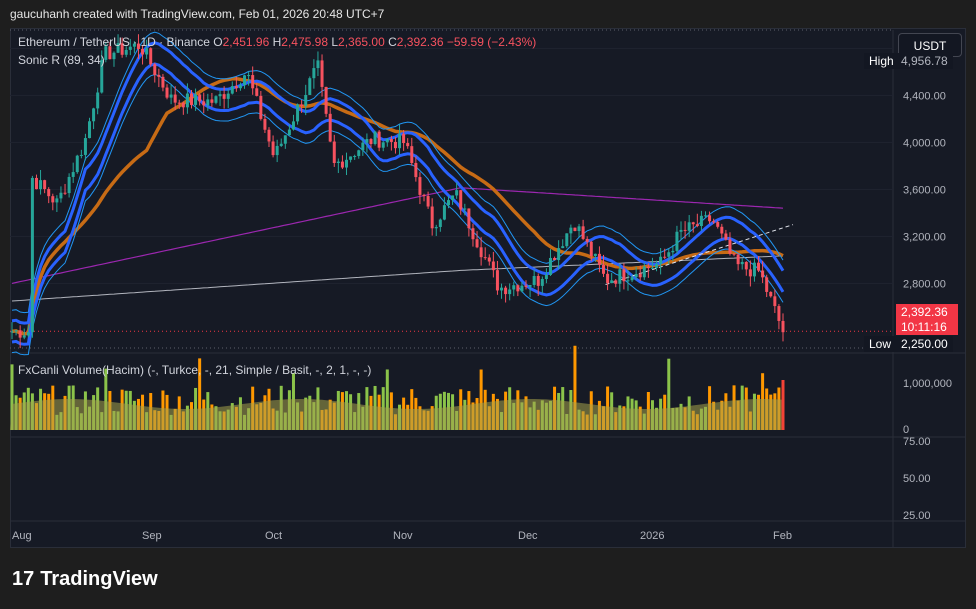  Describe the element at coordinates (218, 42) in the screenshot. I see `open-label: O` at that location.